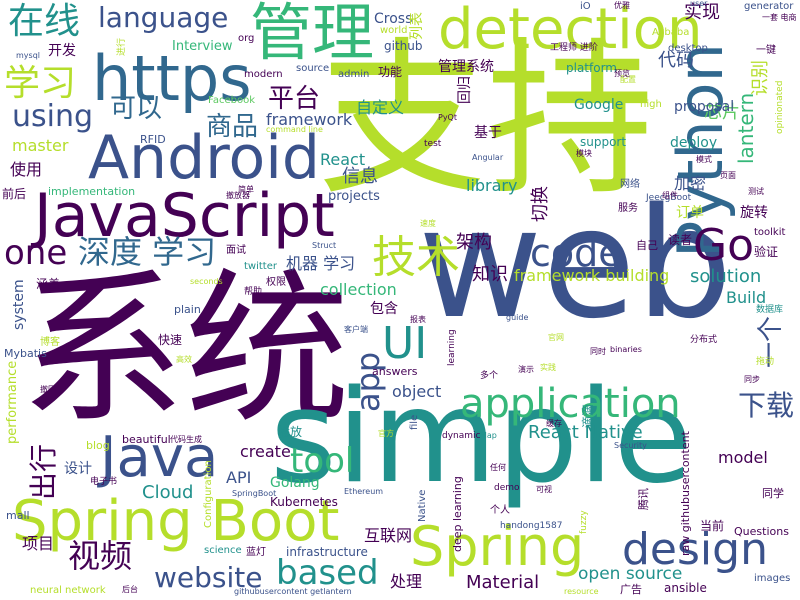 The image size is (800, 600). What do you see at coordinates (760, 78) in the screenshot?
I see `word-shibie: 识别` at bounding box center [760, 78].